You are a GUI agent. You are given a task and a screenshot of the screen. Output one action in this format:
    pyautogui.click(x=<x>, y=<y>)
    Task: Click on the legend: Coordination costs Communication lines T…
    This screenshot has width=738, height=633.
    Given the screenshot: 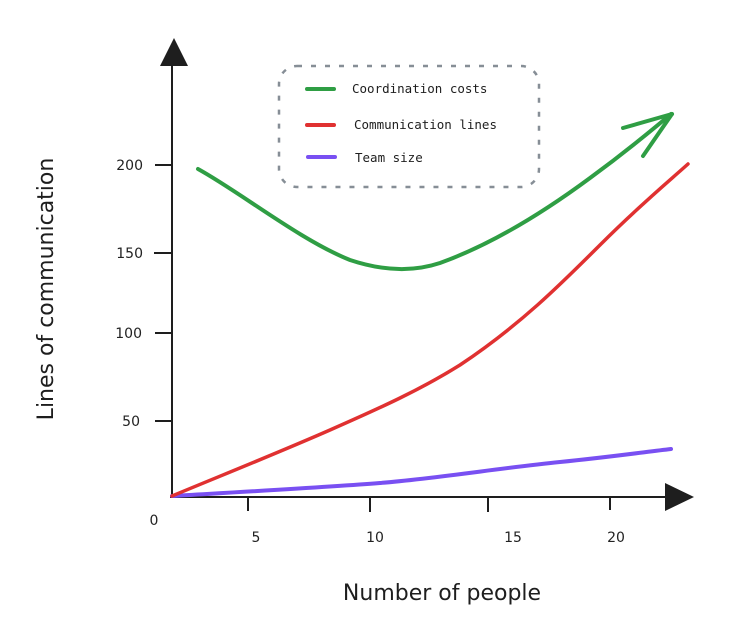 What is the action you would take?
    pyautogui.click(x=409, y=126)
    